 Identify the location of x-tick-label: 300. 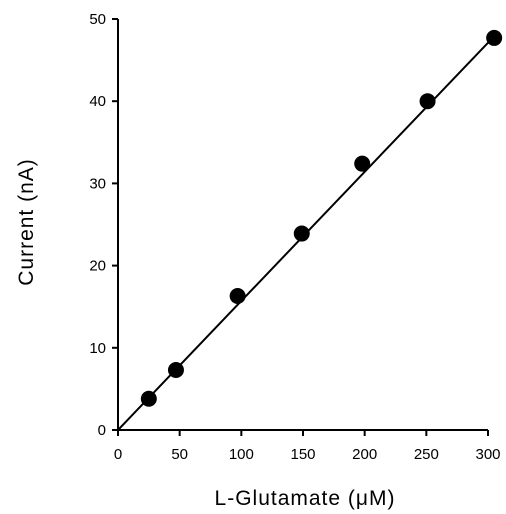
(487, 454).